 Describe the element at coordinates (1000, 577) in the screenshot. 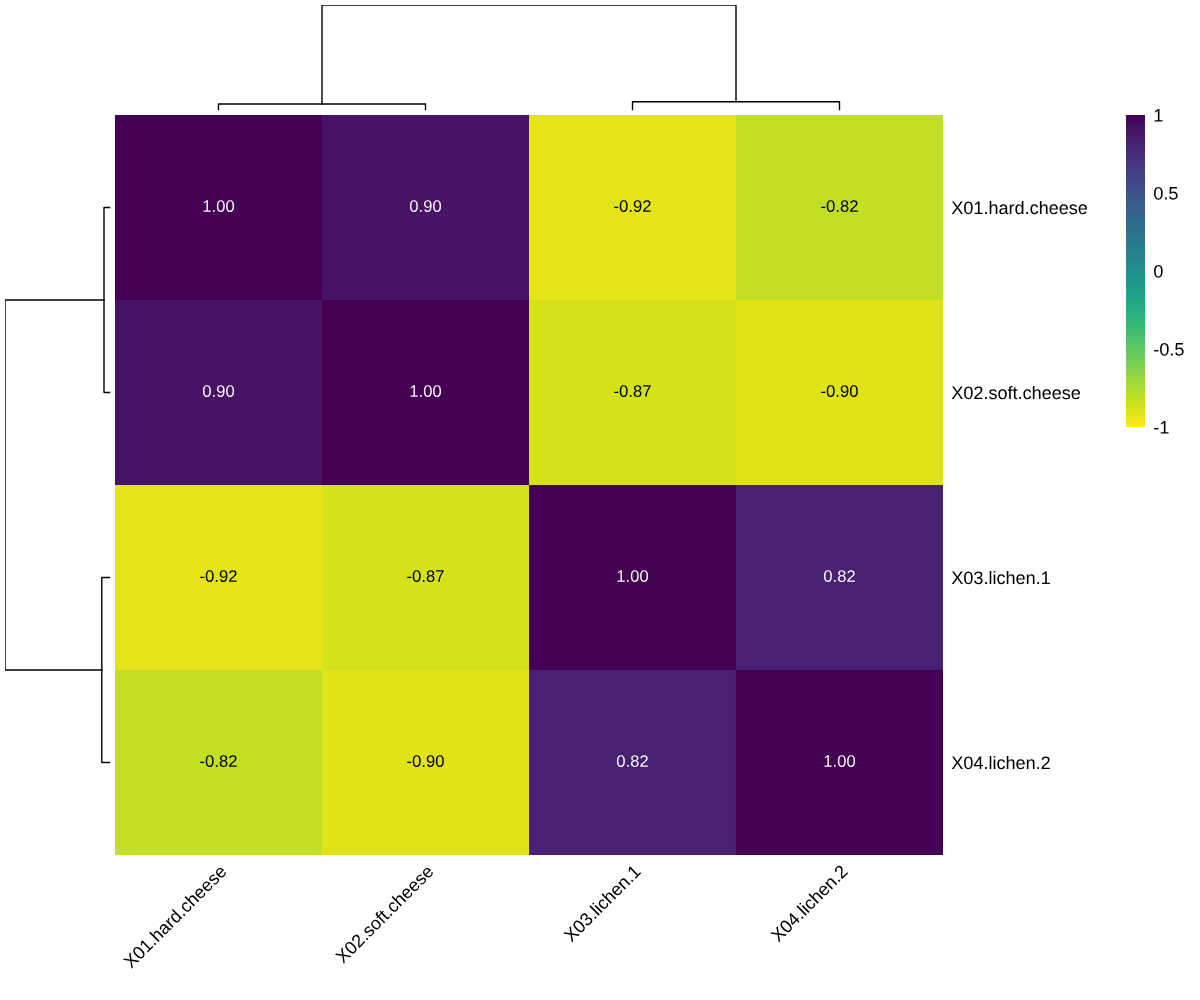

I see `y-tick-label: X03.lichen.1` at that location.